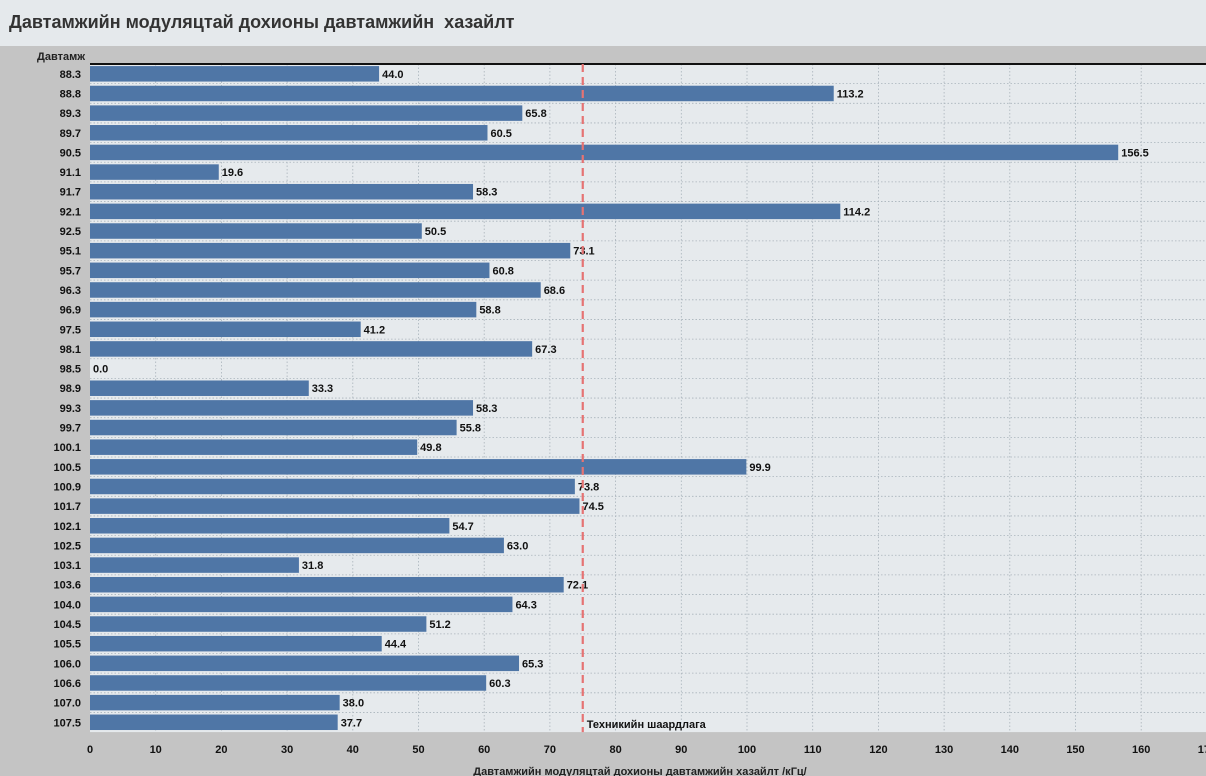  Describe the element at coordinates (67, 487) in the screenshot. I see `category-label-100.9: 100.9` at that location.